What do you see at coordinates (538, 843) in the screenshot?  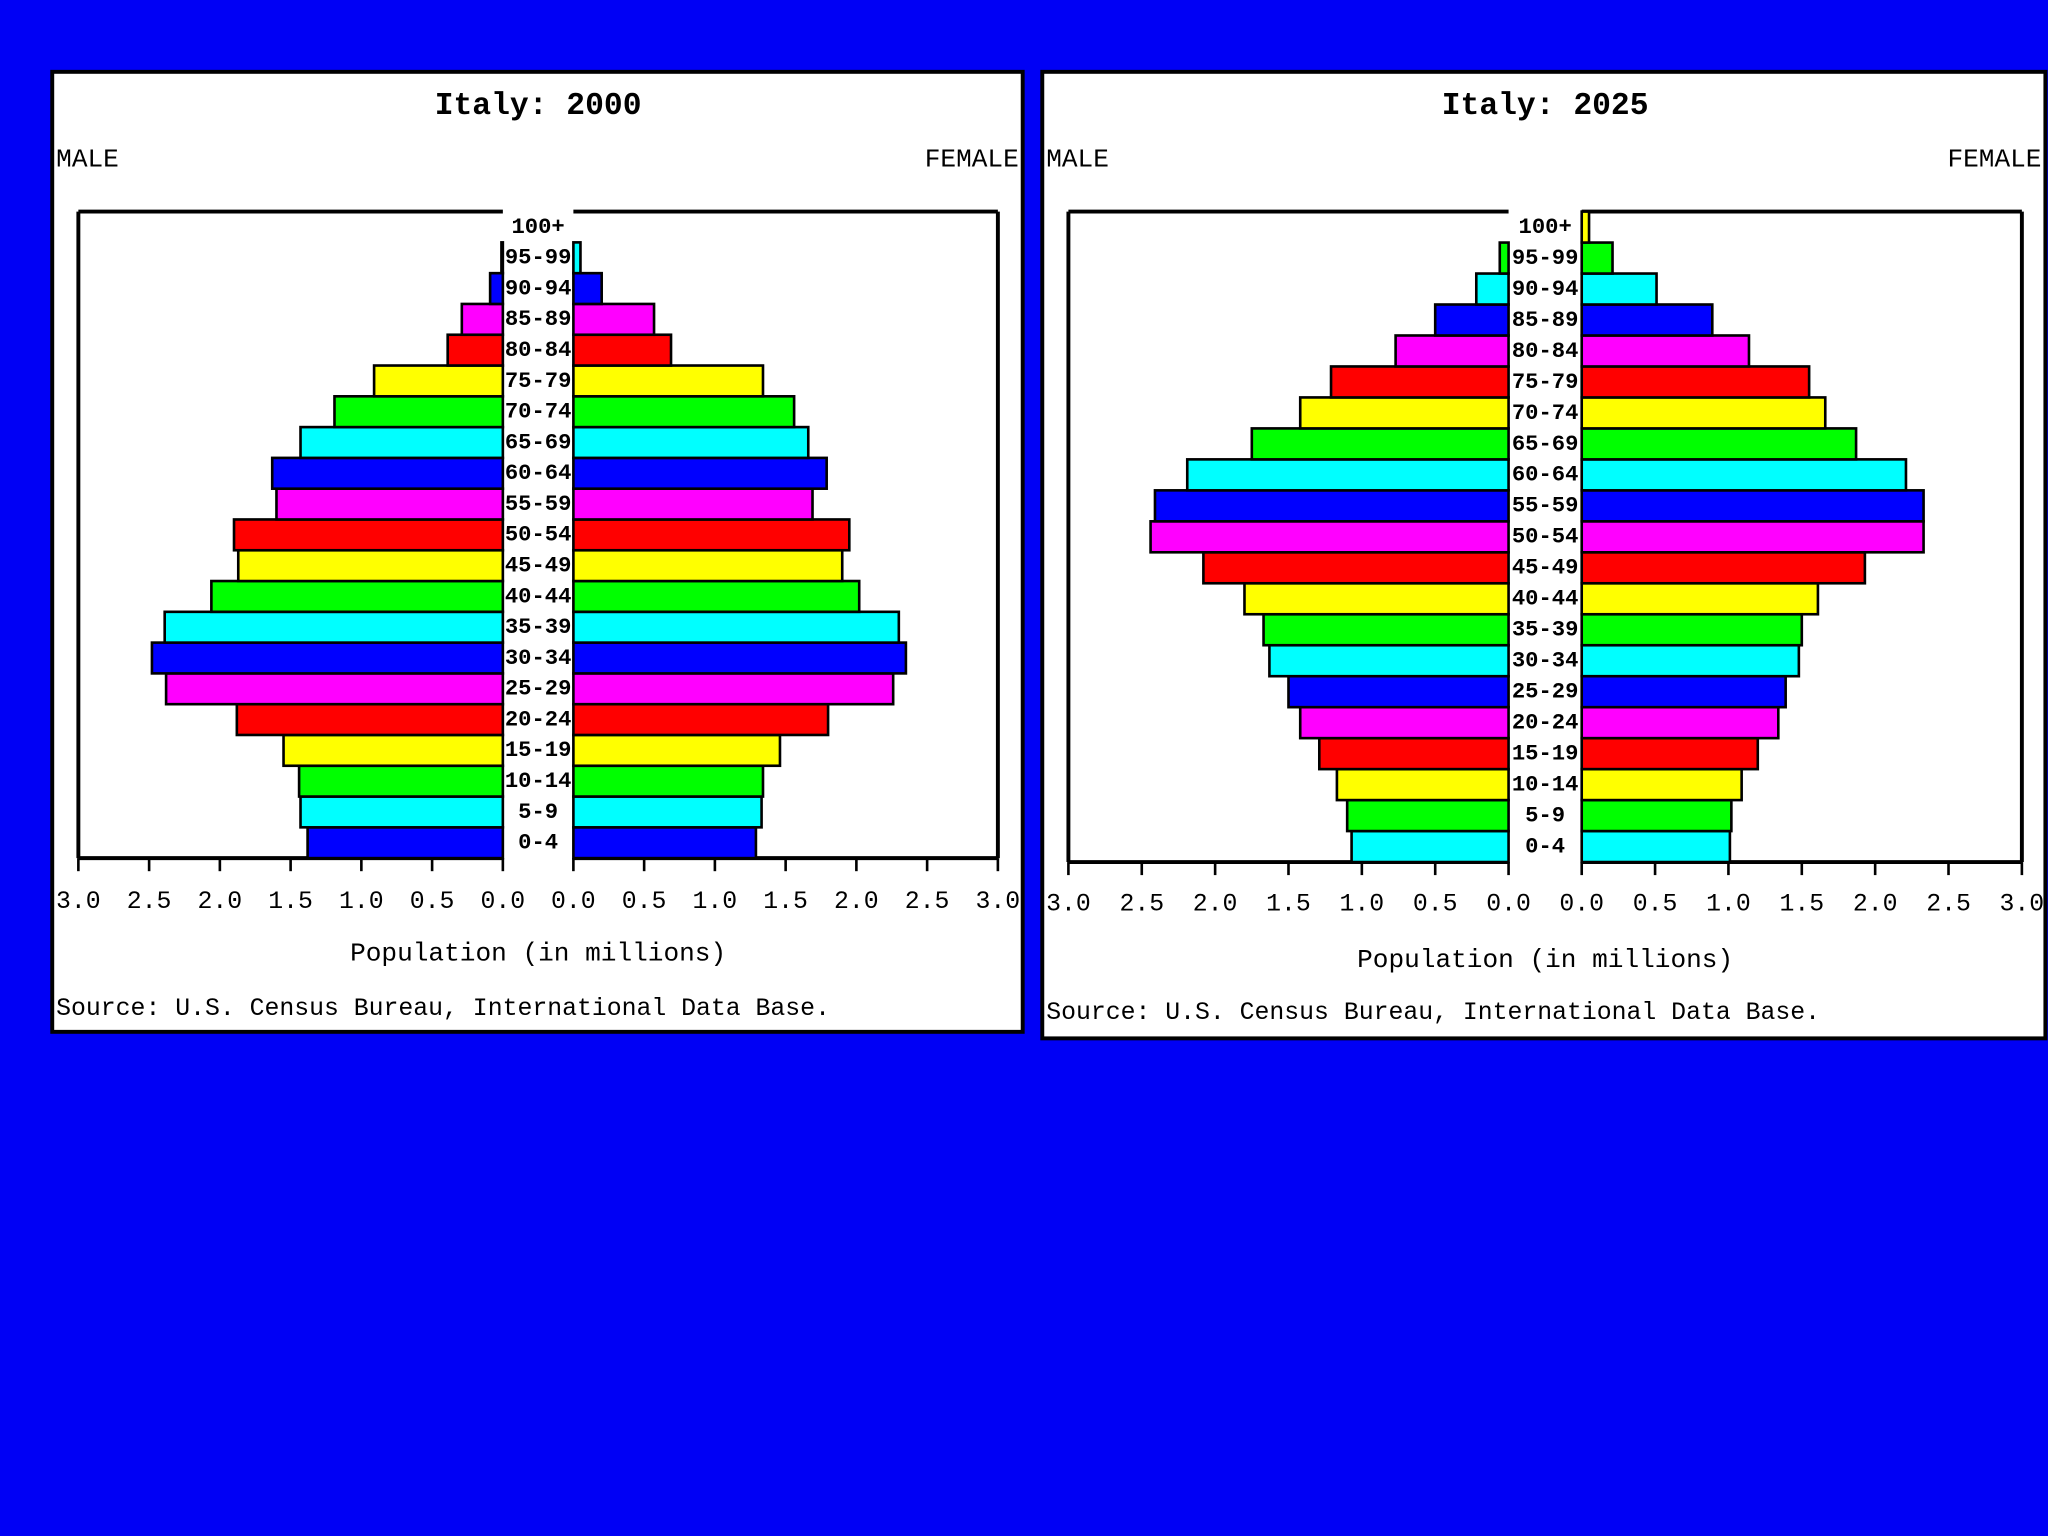 I see `age-label: 0-4` at bounding box center [538, 843].